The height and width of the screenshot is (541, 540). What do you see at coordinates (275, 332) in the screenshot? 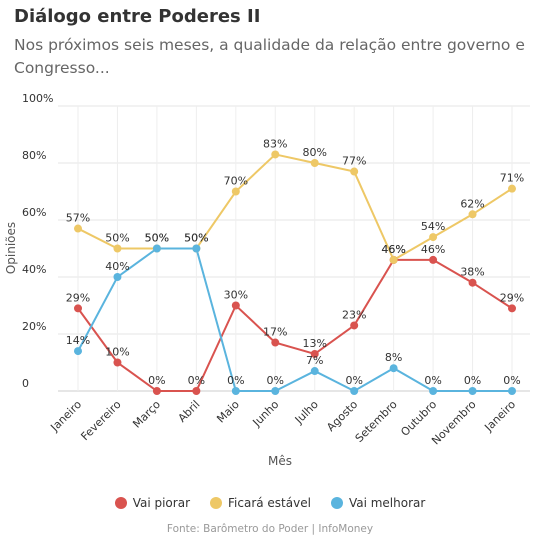
I see `data-label: 17%` at bounding box center [275, 332].